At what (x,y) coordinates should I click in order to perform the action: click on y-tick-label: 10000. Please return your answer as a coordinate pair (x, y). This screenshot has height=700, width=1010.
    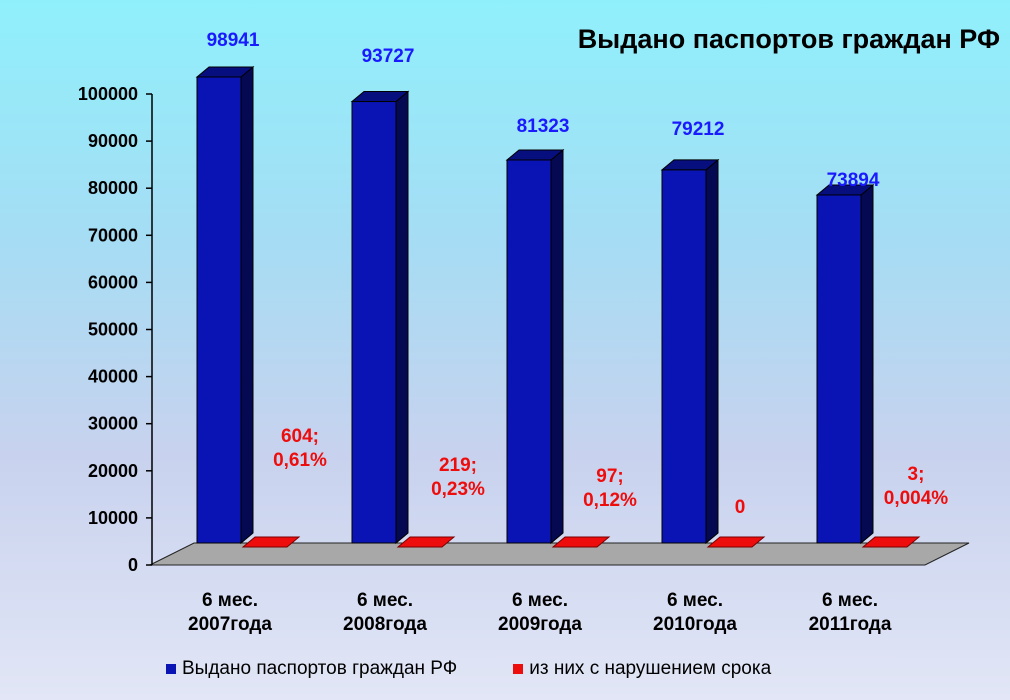
    Looking at the image, I should click on (113, 518).